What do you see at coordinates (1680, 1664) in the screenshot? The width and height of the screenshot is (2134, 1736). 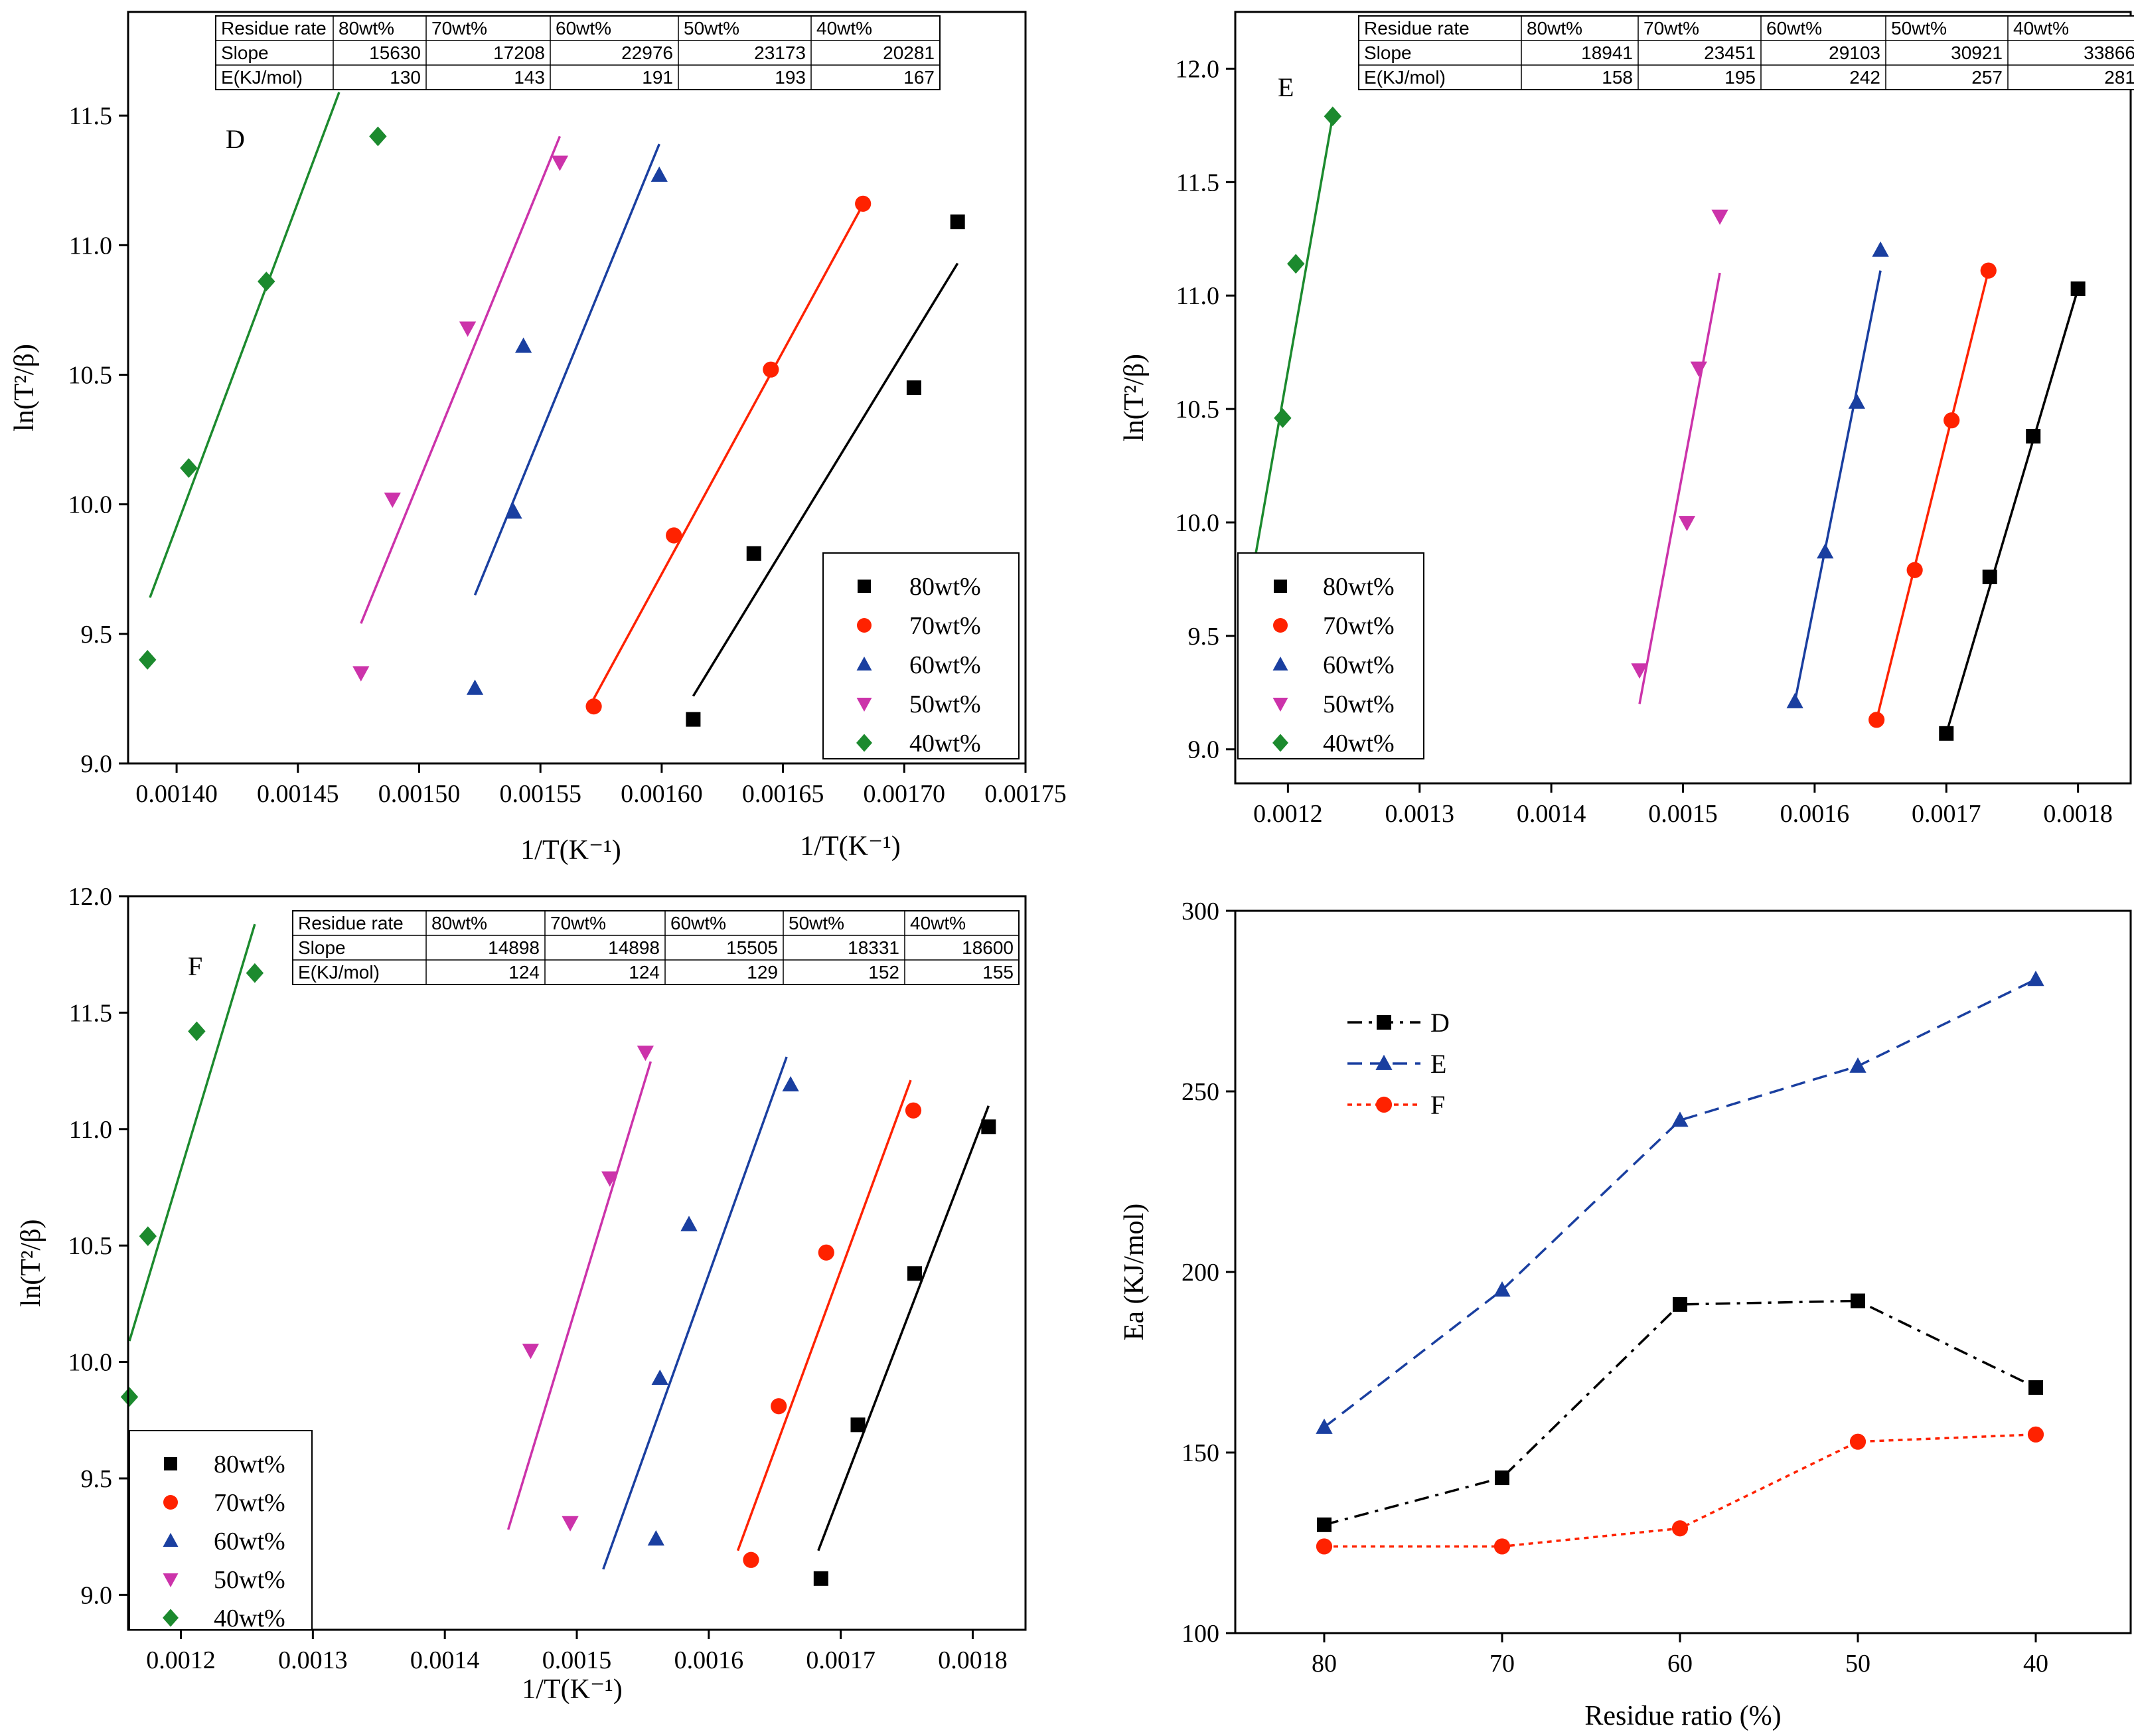 I see `x-tick-label: 60` at bounding box center [1680, 1664].